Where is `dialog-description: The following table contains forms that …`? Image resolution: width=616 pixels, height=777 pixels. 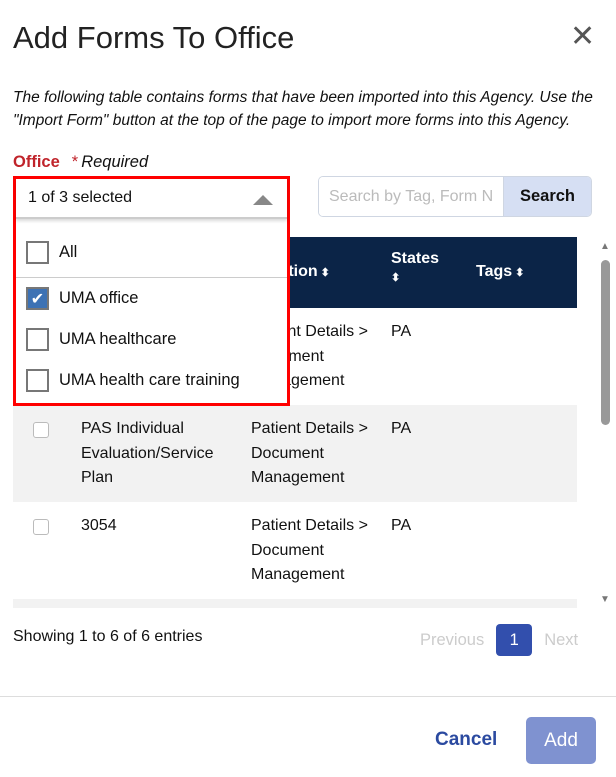 dialog-description: The following table contains forms that … is located at coordinates (303, 109).